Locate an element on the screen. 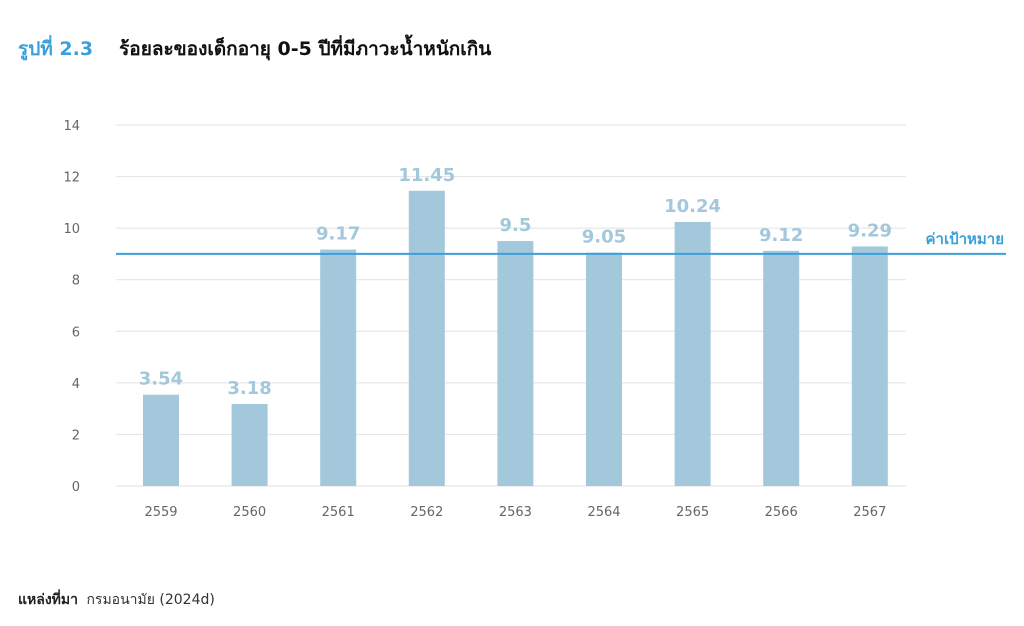 The width and height of the screenshot is (1024, 626). data-label: 9.29 is located at coordinates (870, 230).